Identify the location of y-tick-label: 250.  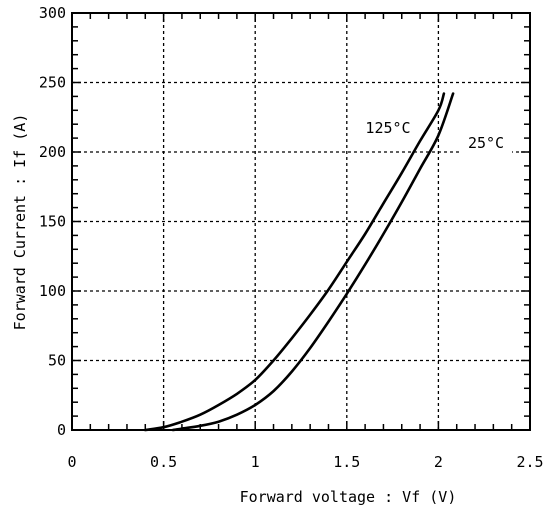
(52, 83).